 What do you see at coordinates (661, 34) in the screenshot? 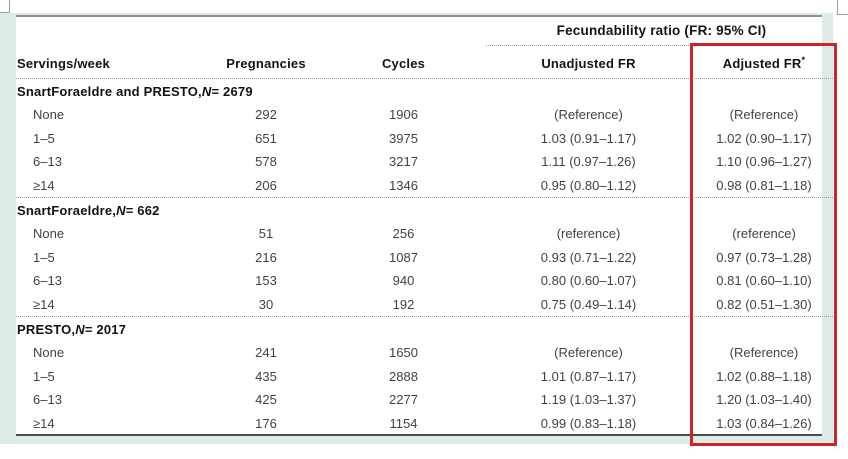
I see `group-header-fecundability-ratio: Fecundability ratio (FR: 95% CI)` at bounding box center [661, 34].